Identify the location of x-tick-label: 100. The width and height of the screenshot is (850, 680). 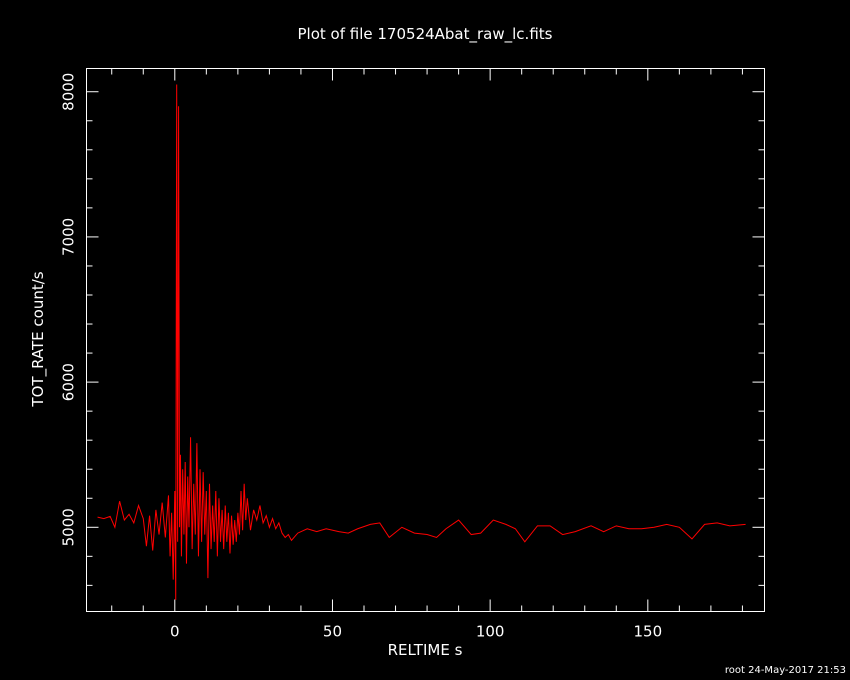
(490, 632).